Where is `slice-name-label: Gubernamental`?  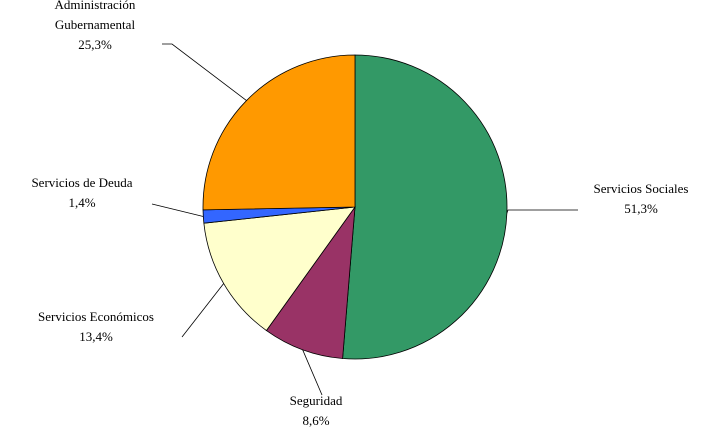
slice-name-label: Gubernamental is located at coordinates (95, 24).